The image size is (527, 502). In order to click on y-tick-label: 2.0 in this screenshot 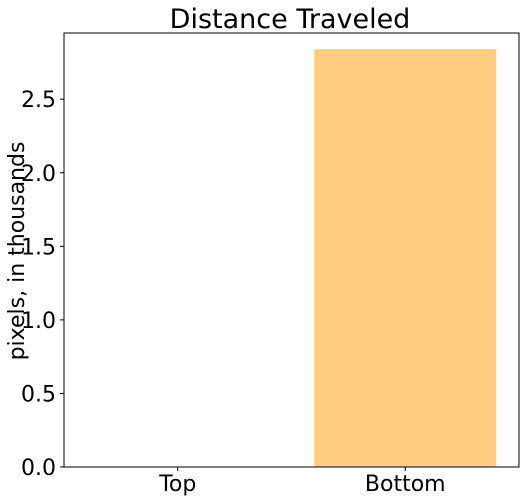, I will do `click(38, 174)`.